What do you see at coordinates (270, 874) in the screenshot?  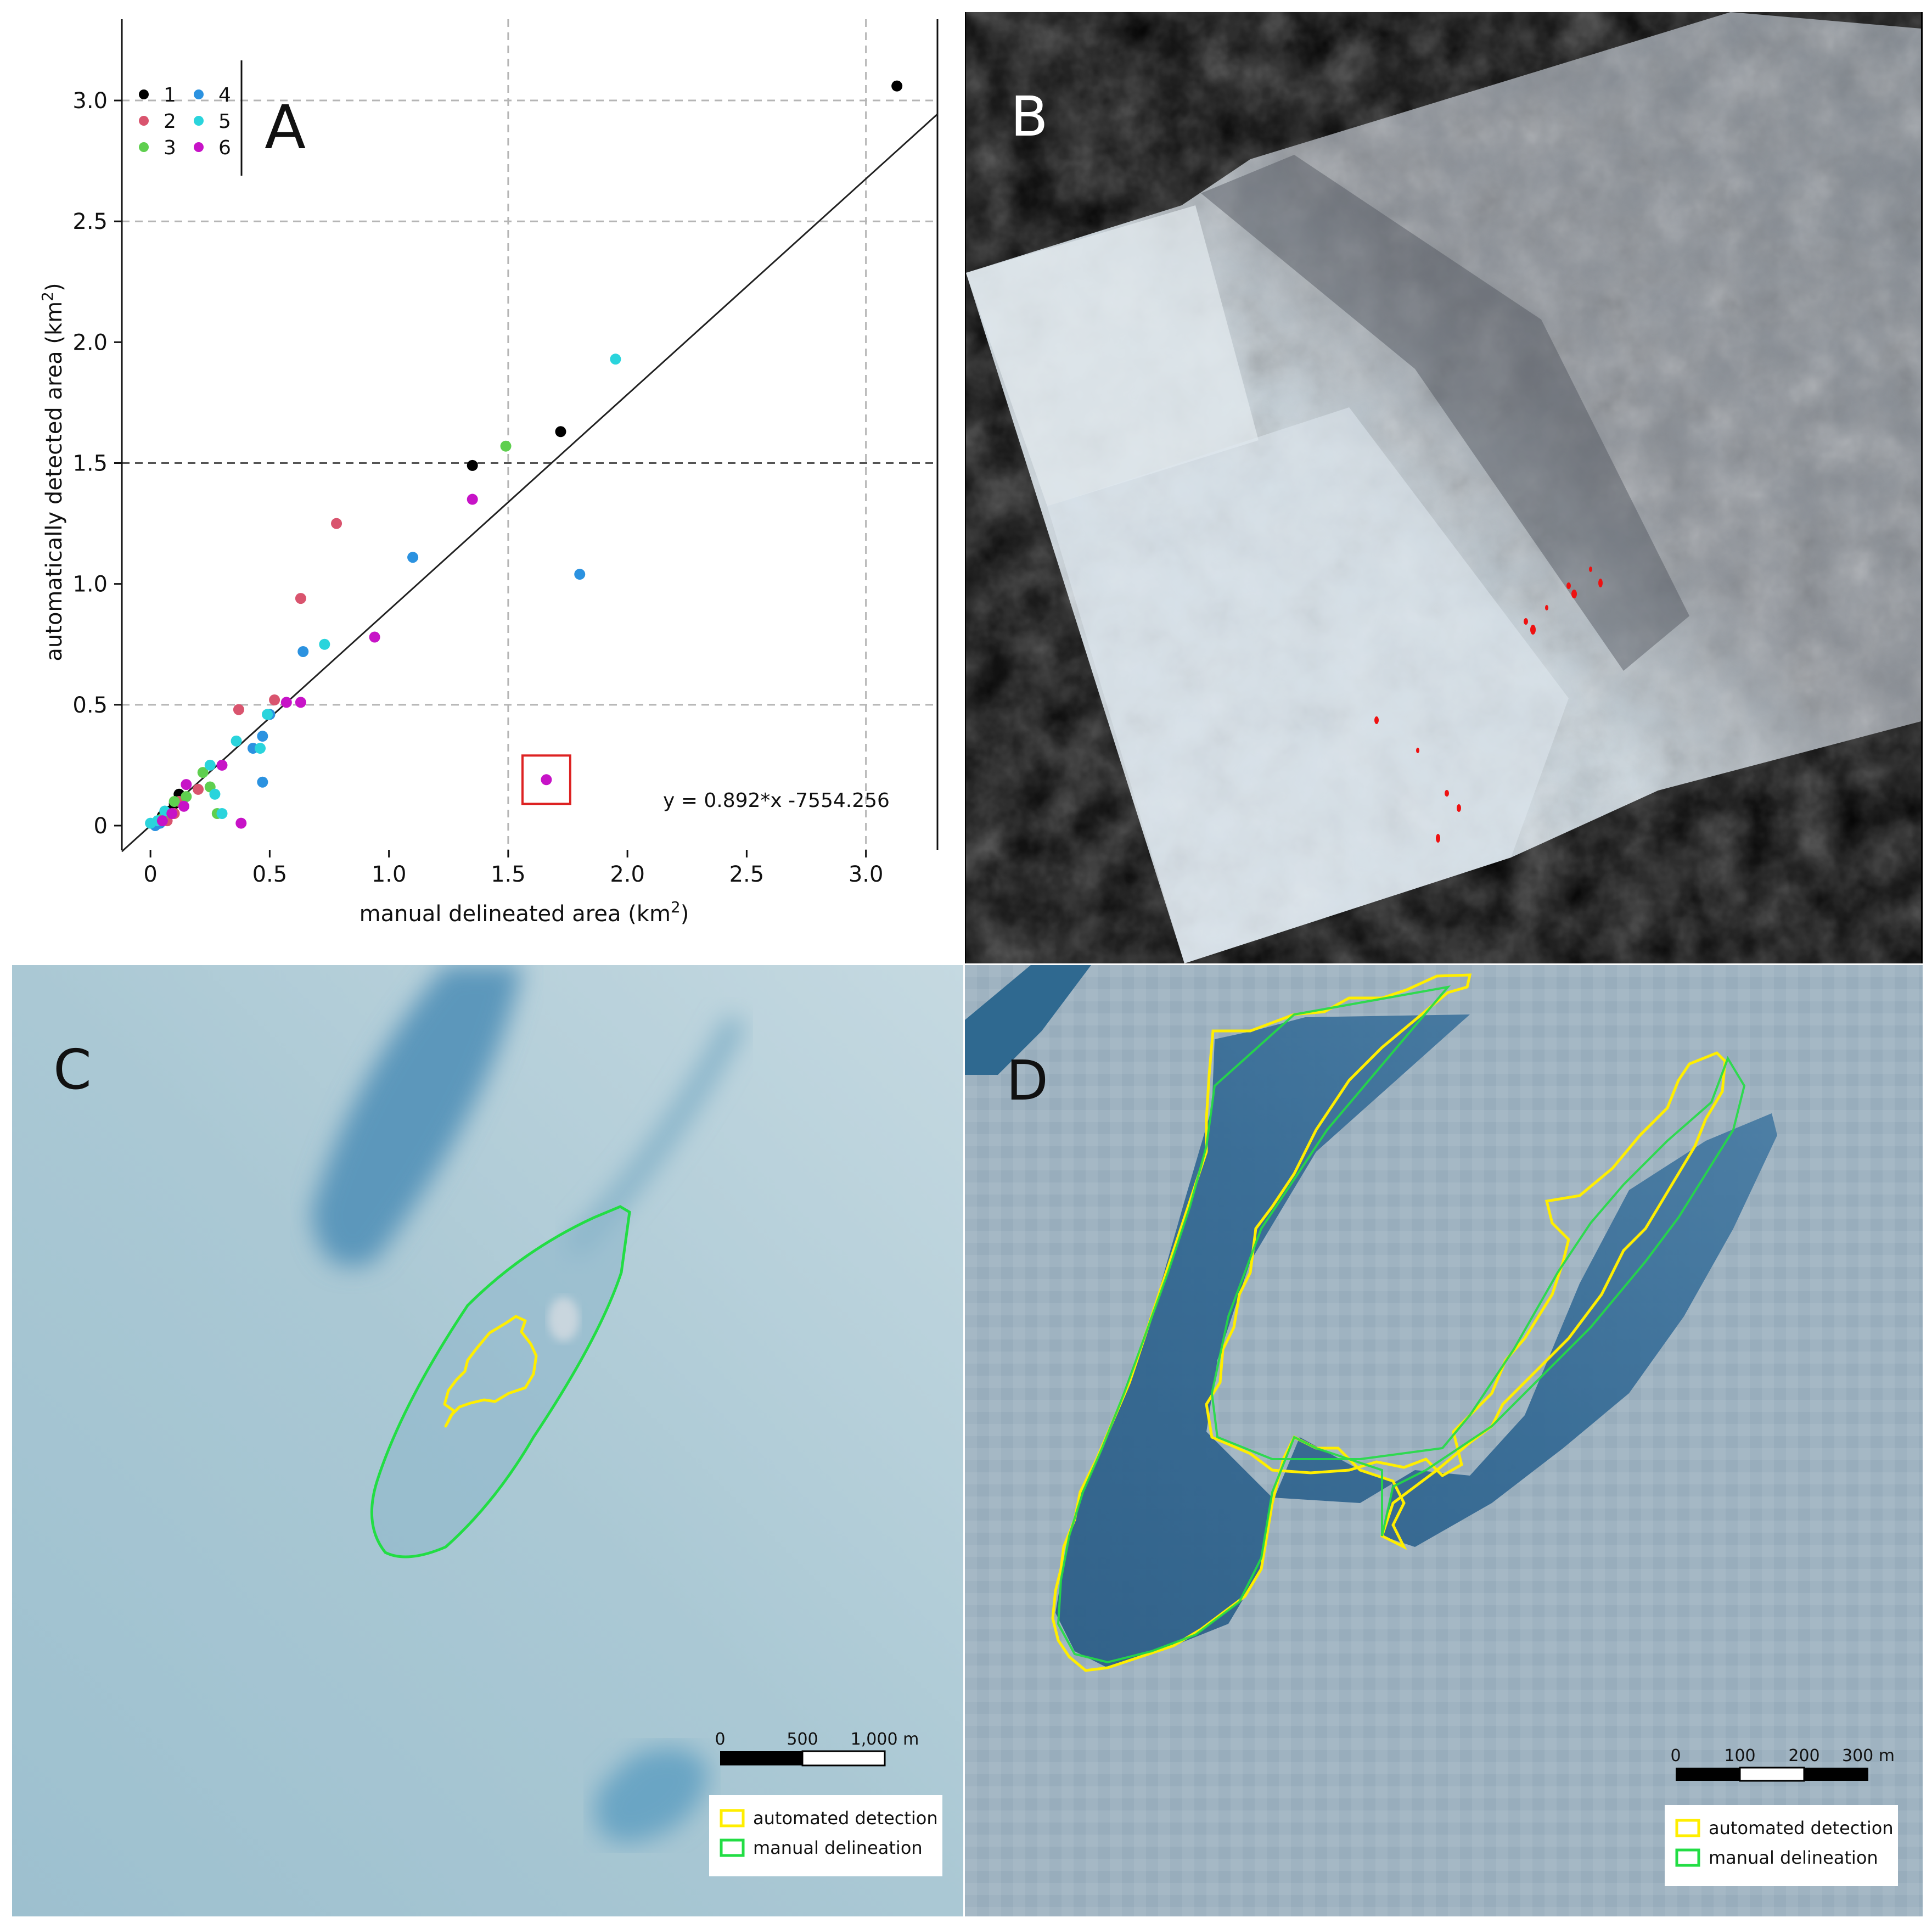 I see `x-tick-label-1: 0.5` at bounding box center [270, 874].